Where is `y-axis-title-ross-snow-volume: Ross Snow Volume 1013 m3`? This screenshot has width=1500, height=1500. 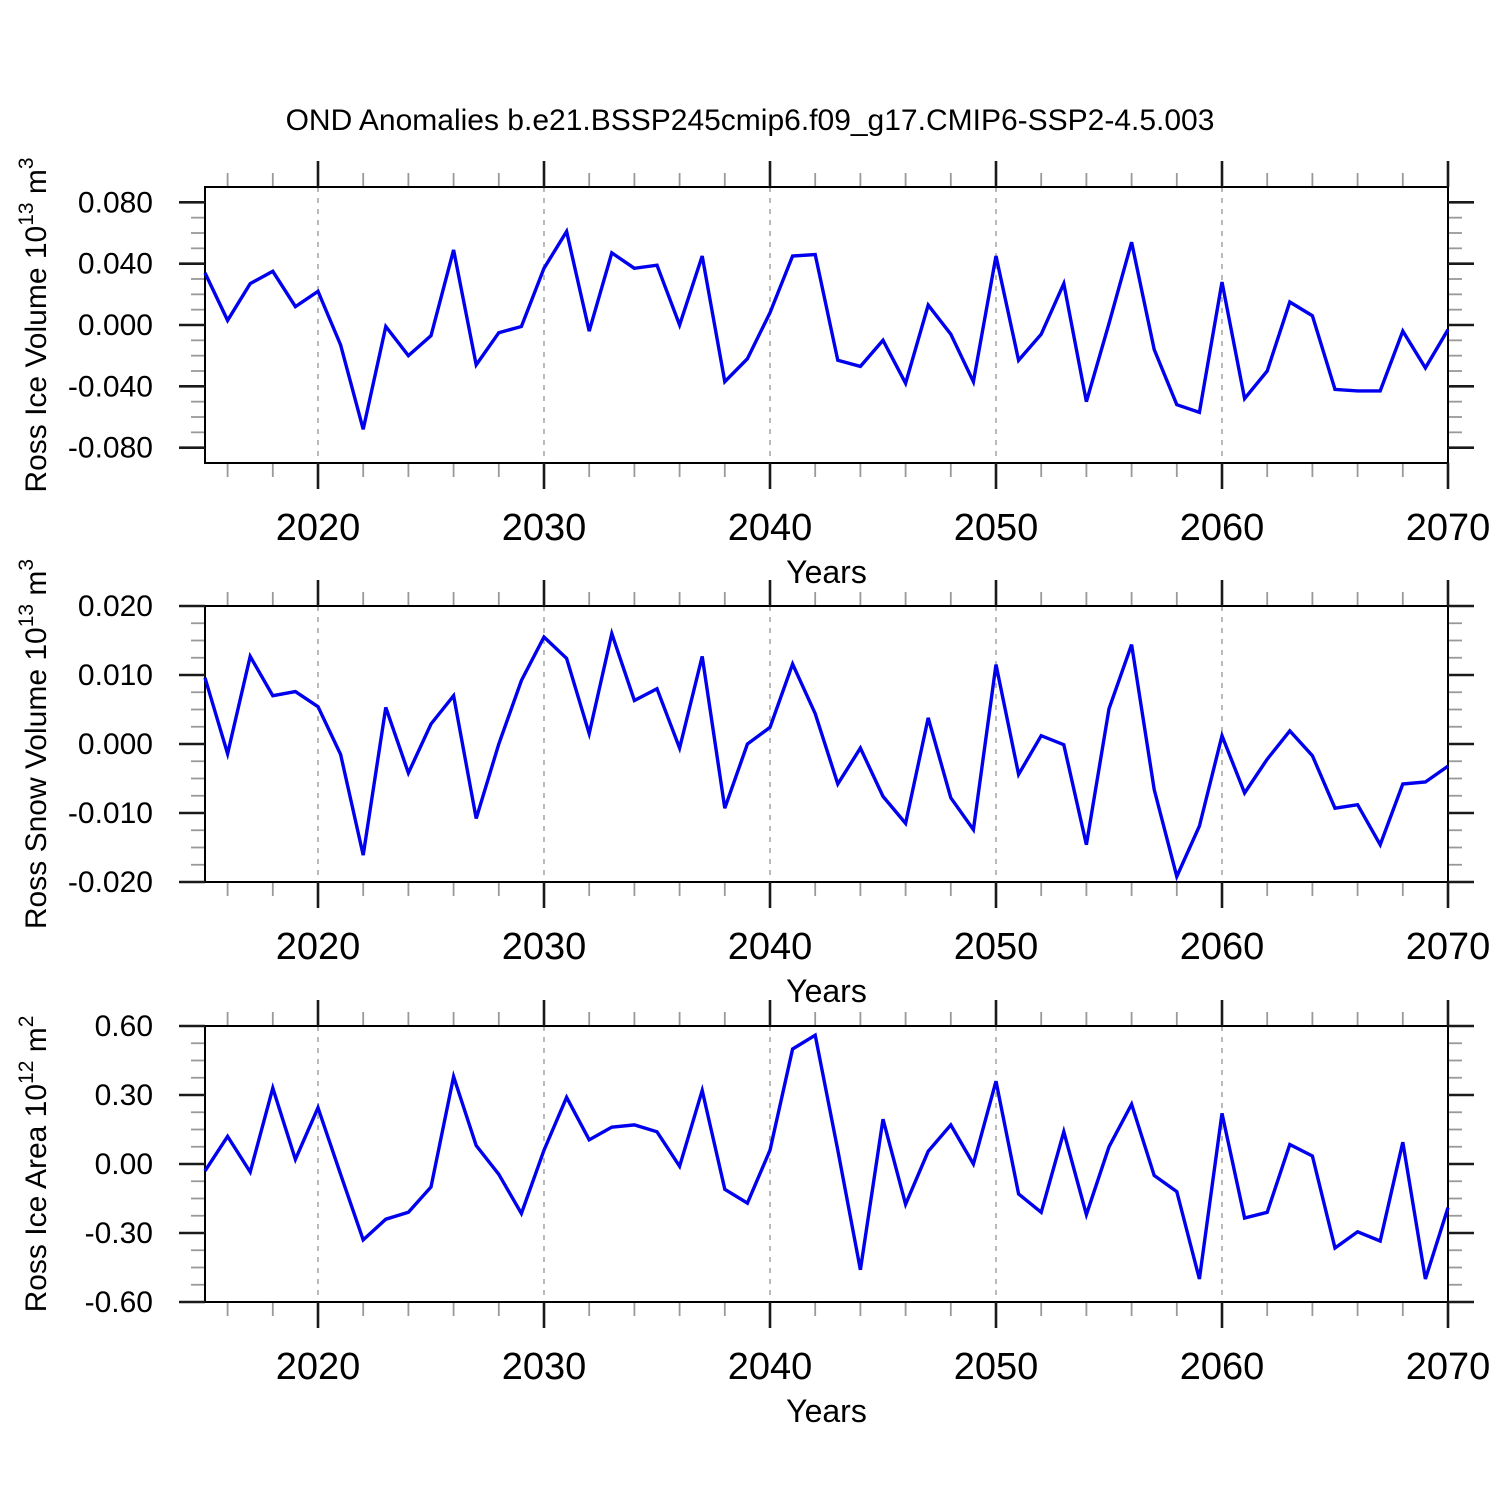
y-axis-title-ross-snow-volume: Ross Snow Volume 1013 m3 is located at coordinates (34, 744).